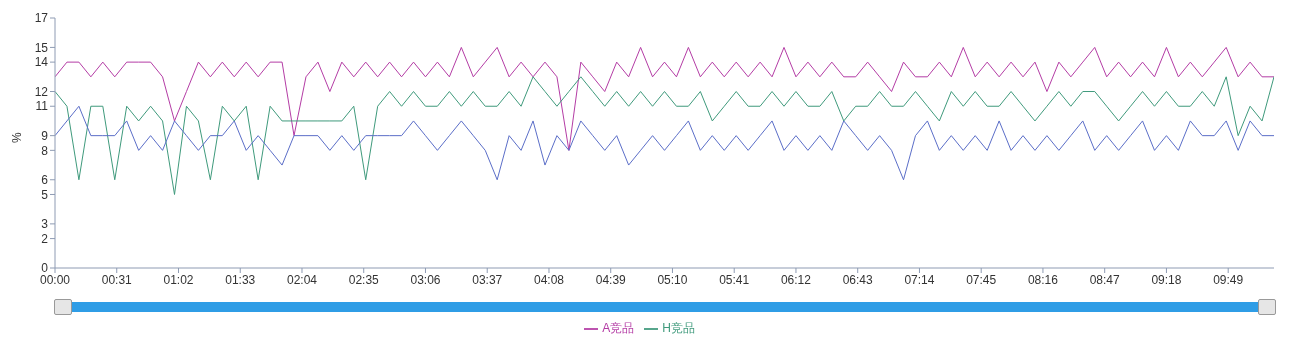 The width and height of the screenshot is (1301, 348). Describe the element at coordinates (41, 47) in the screenshot. I see `y-tick-label: 15` at that location.